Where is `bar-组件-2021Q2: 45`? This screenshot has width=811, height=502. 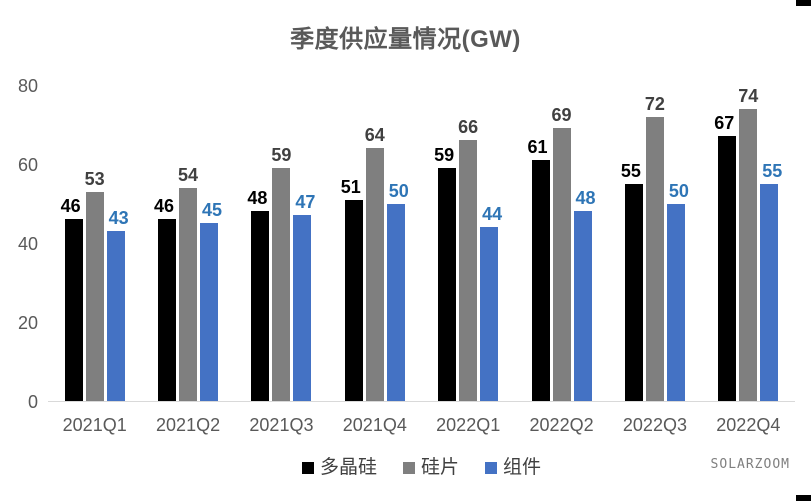 bar-组件-2021Q2: 45 is located at coordinates (211, 301).